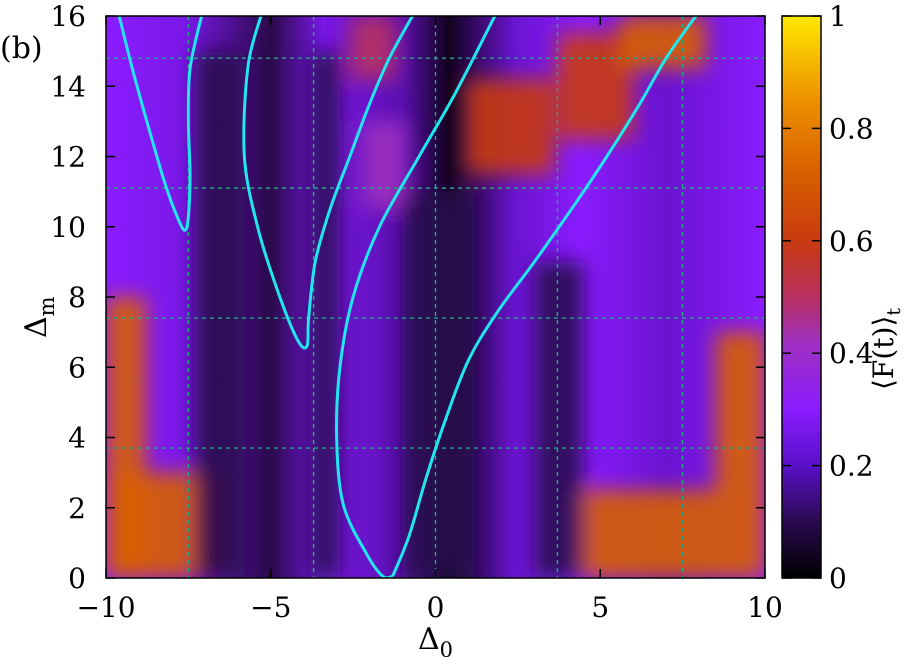 The height and width of the screenshot is (657, 911). I want to click on y-axis-label-sub: m, so click(47, 306).